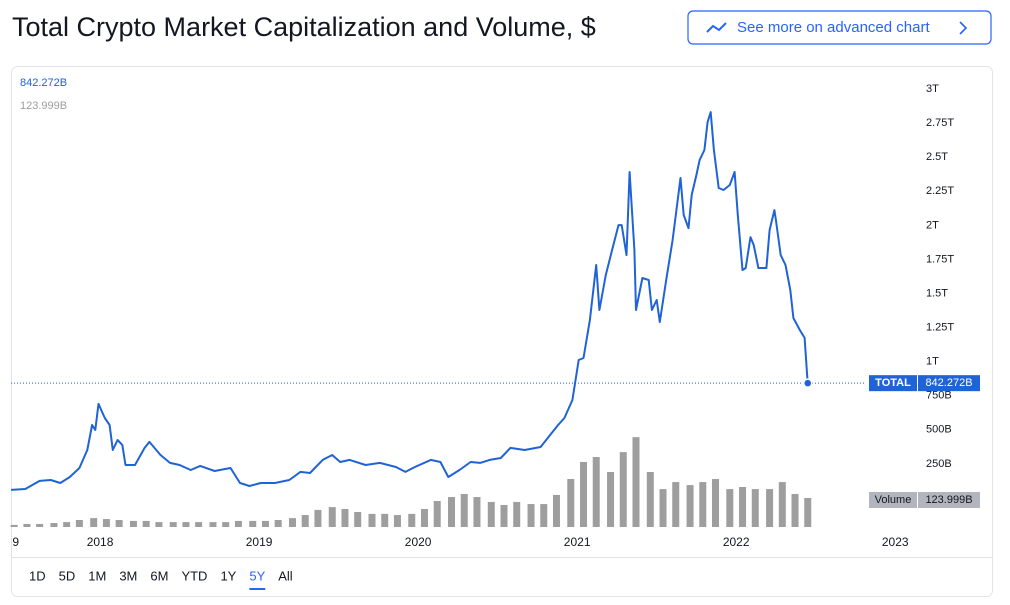 This screenshot has width=1010, height=605. What do you see at coordinates (285, 575) in the screenshot?
I see `range-button: All` at bounding box center [285, 575].